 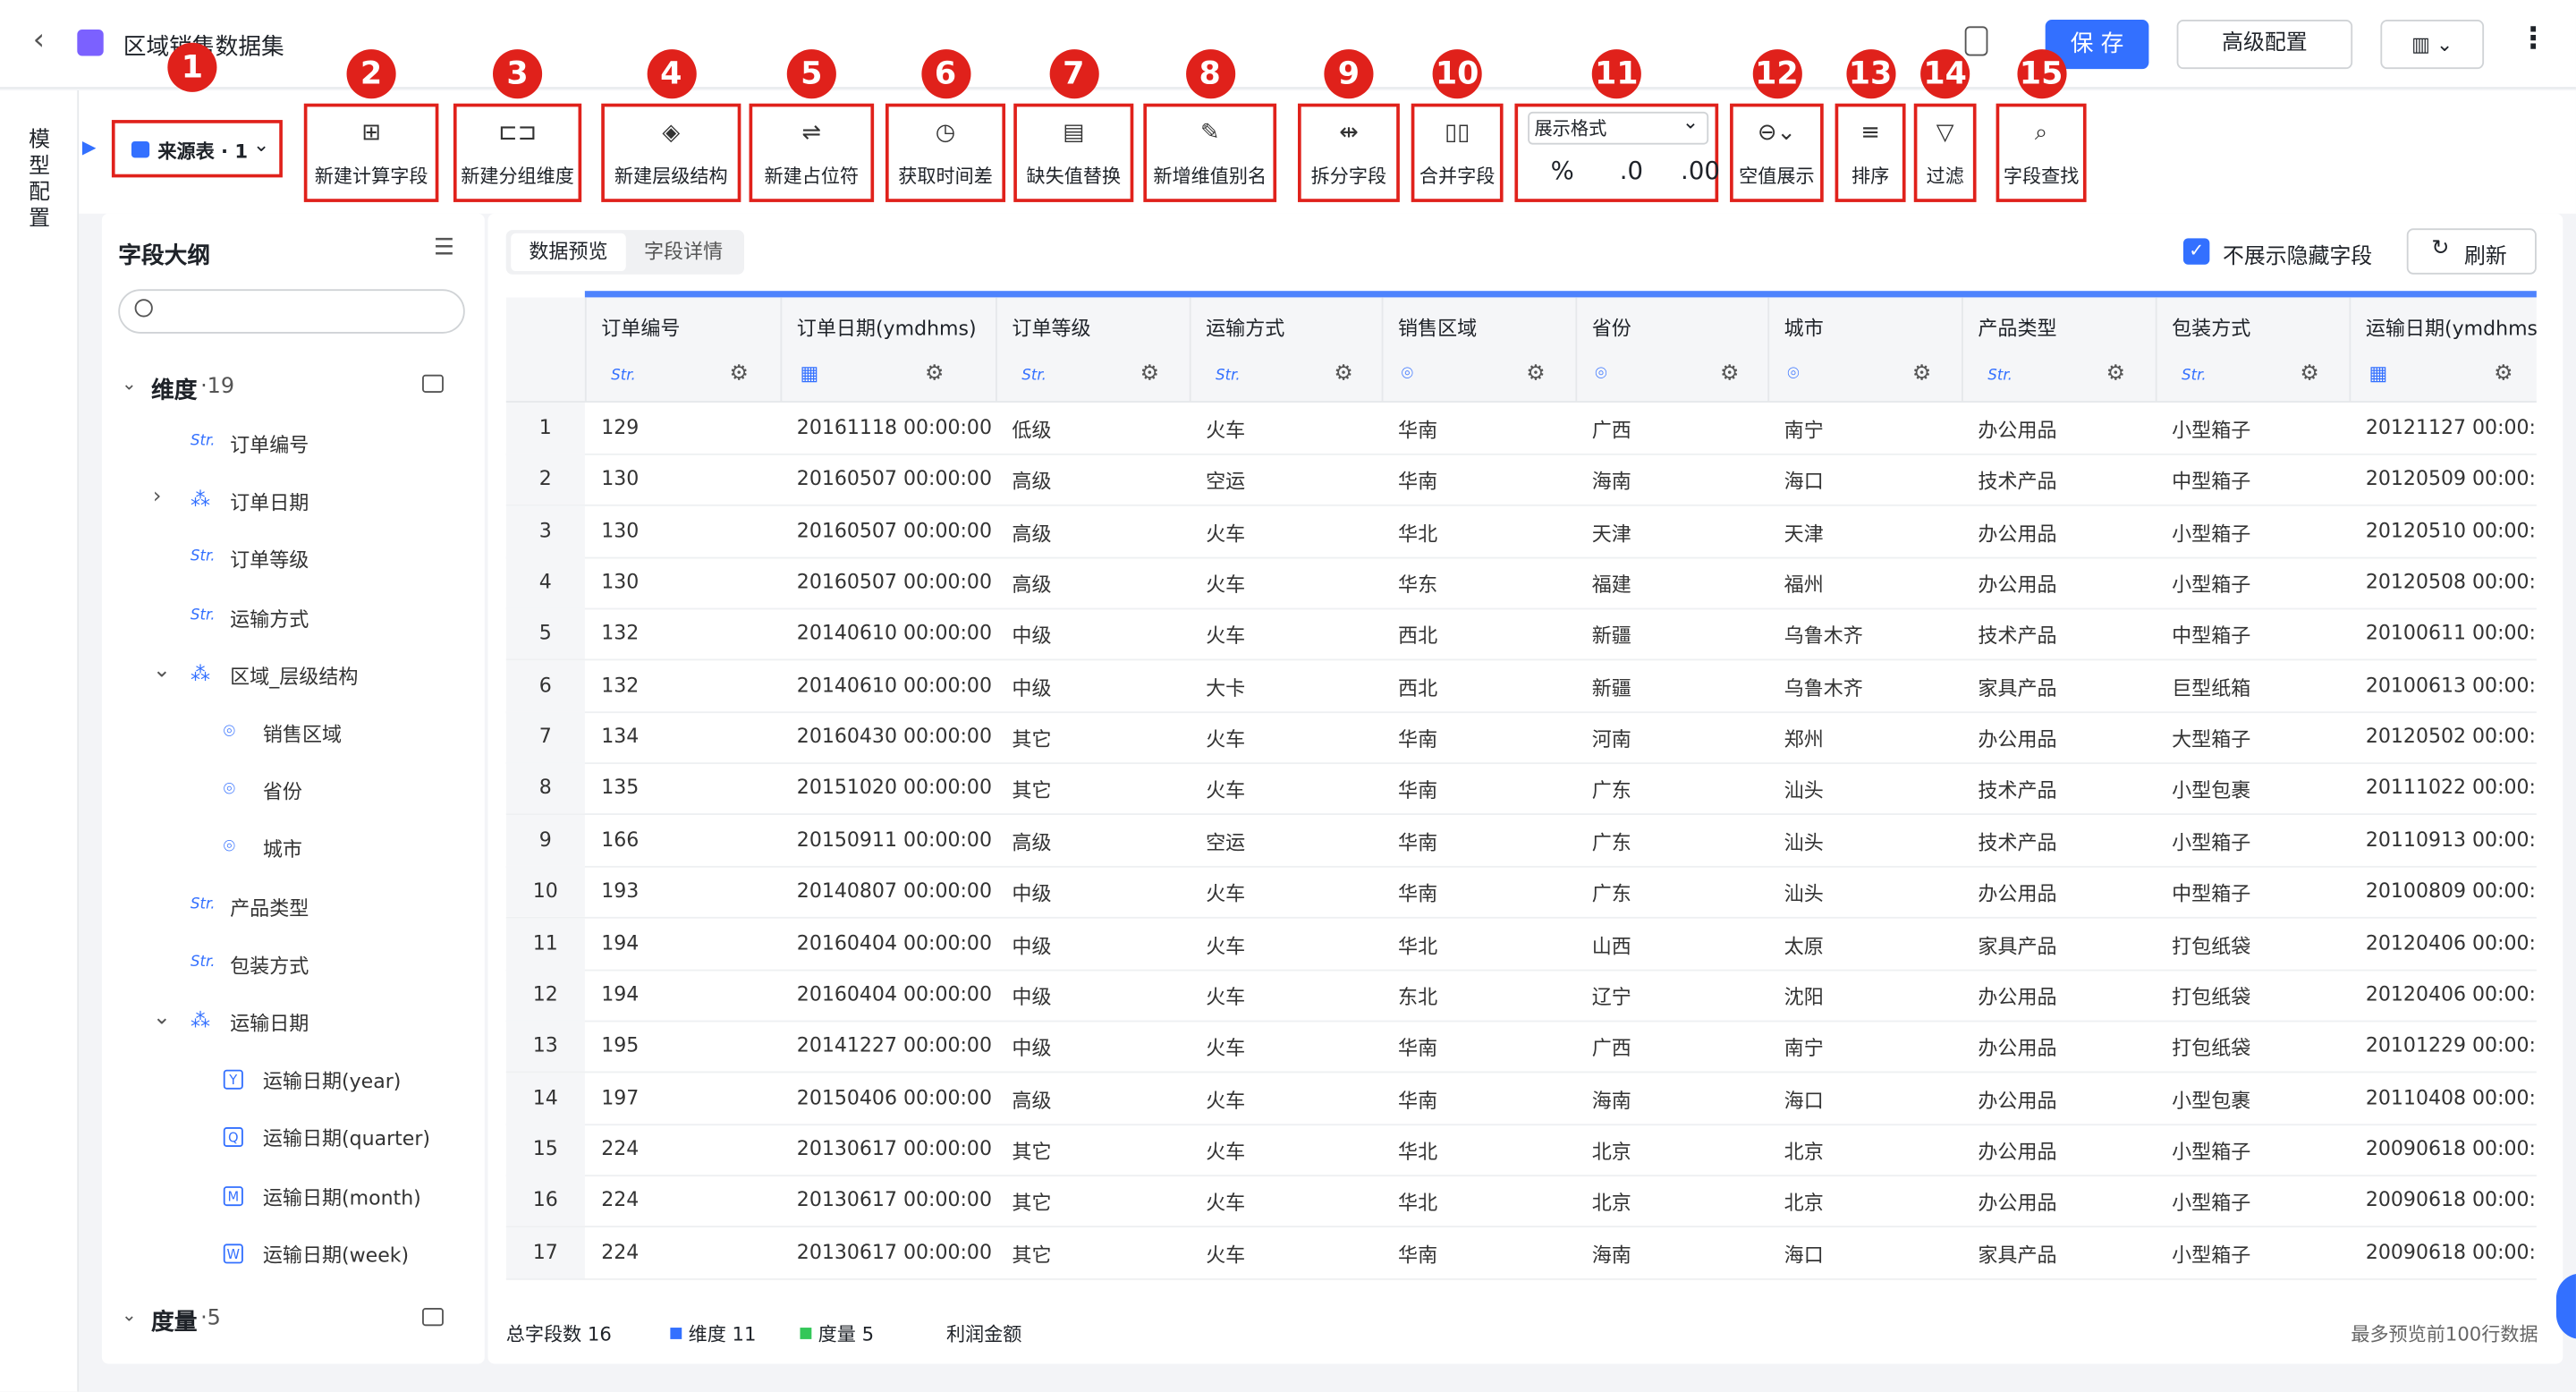 What do you see at coordinates (2471, 251) in the screenshot?
I see `refresh-button` at bounding box center [2471, 251].